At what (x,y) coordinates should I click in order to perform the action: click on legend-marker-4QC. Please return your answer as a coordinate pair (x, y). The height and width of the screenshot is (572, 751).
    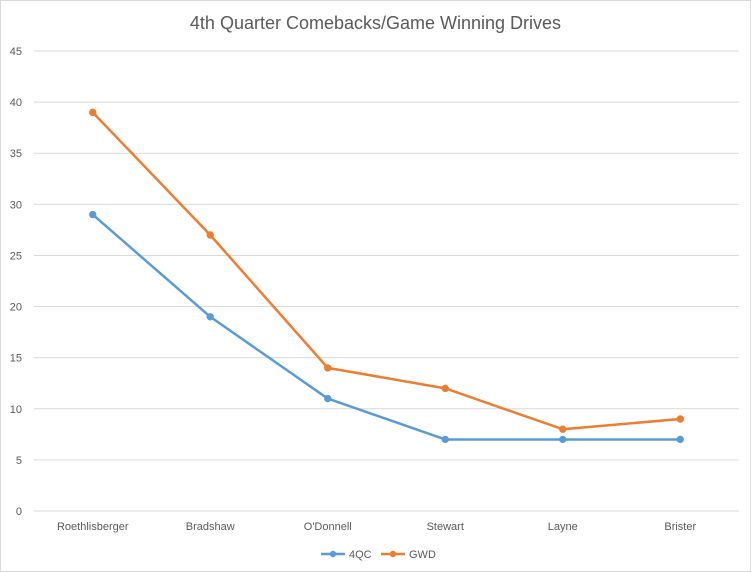
    Looking at the image, I should click on (333, 554).